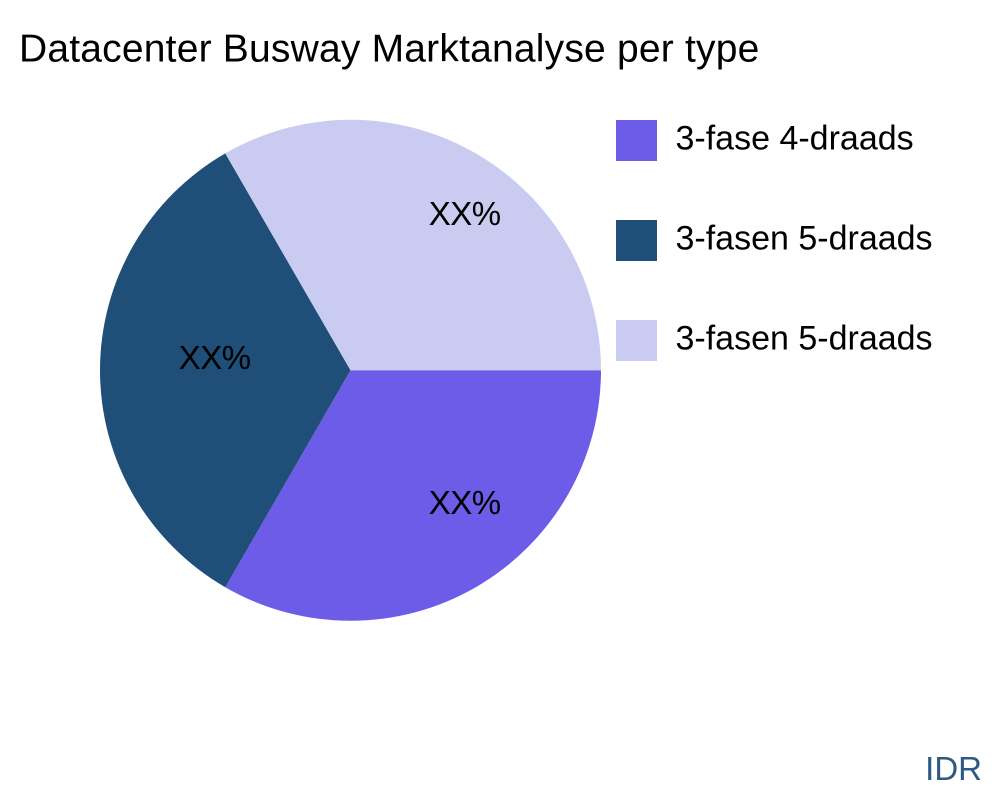 The image size is (1000, 800). Describe the element at coordinates (795, 139) in the screenshot. I see `svg-text: 3-fase 4-draads` at that location.